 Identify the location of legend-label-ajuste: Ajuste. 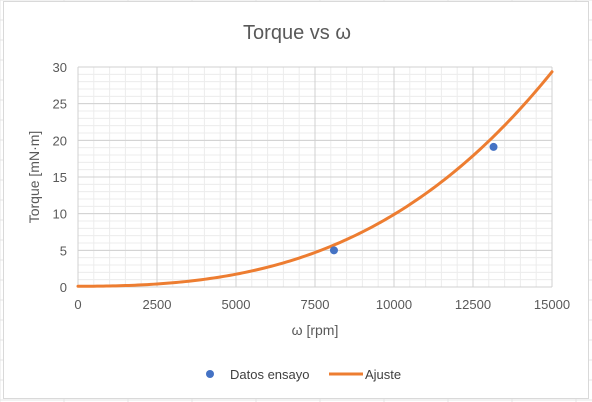
(383, 374).